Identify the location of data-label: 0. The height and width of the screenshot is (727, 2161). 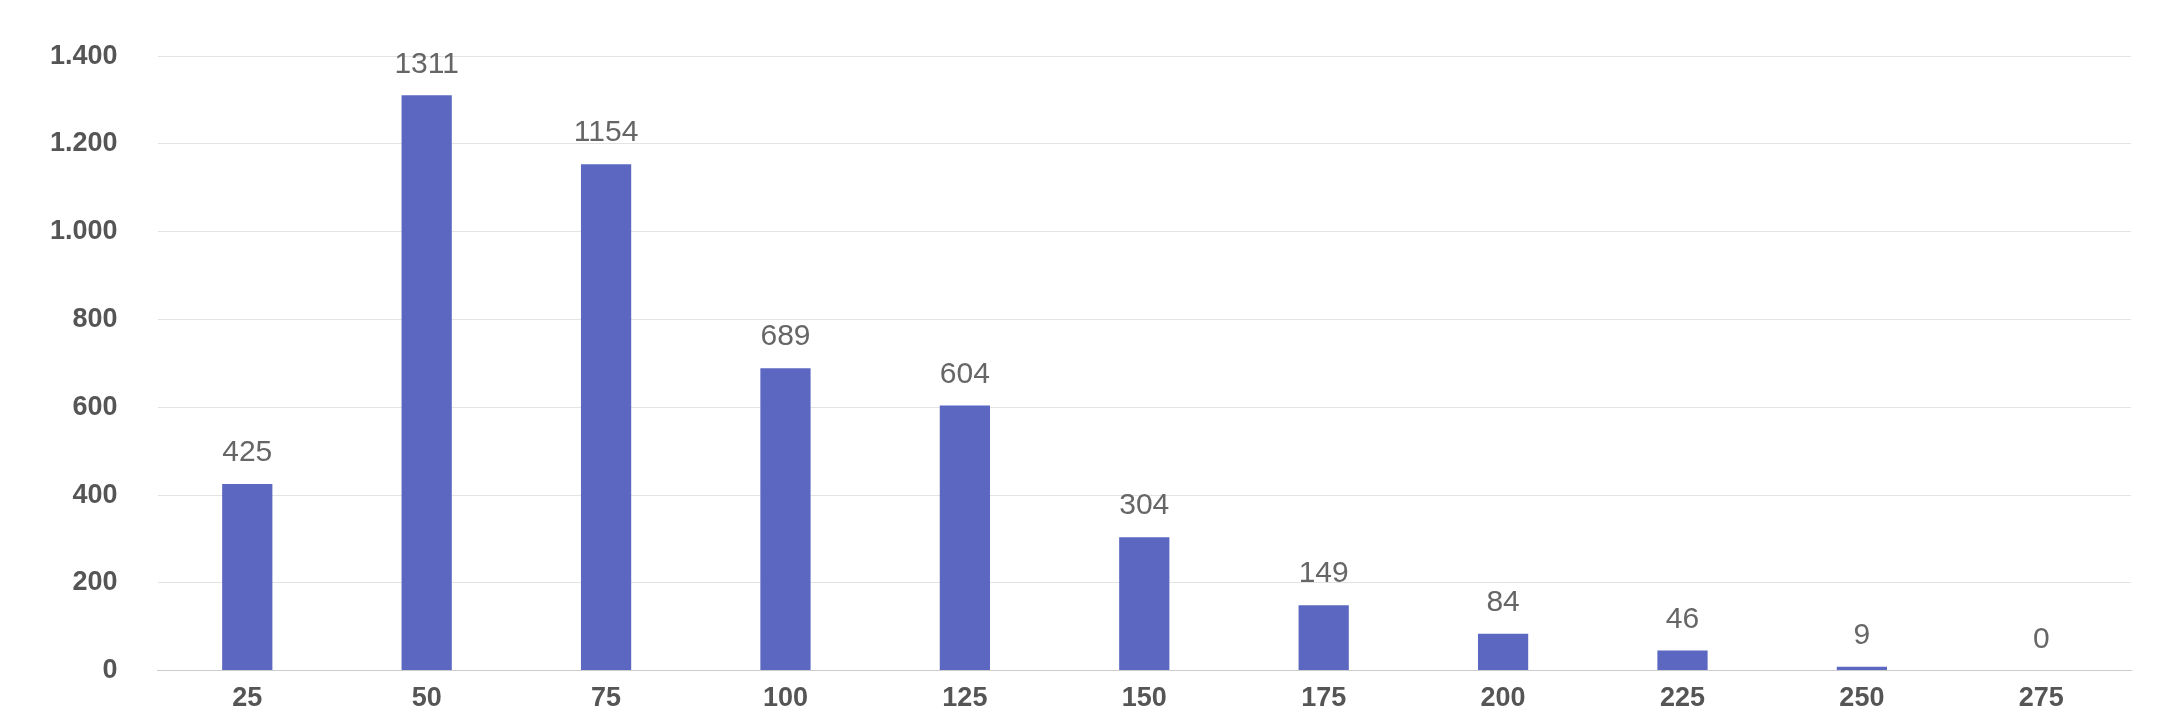
(2041, 637).